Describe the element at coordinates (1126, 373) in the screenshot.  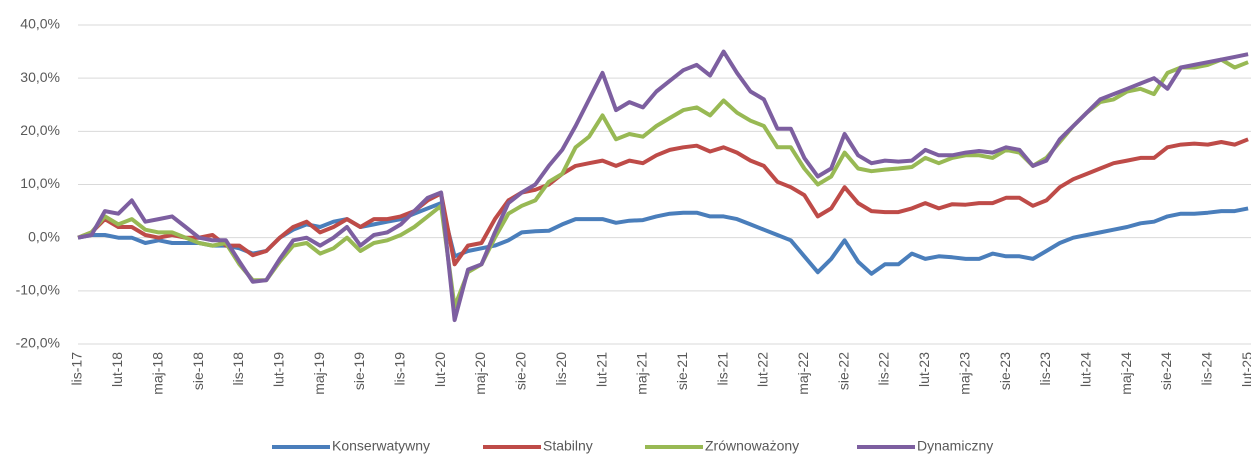
I see `x-tick-label: maj-24` at that location.